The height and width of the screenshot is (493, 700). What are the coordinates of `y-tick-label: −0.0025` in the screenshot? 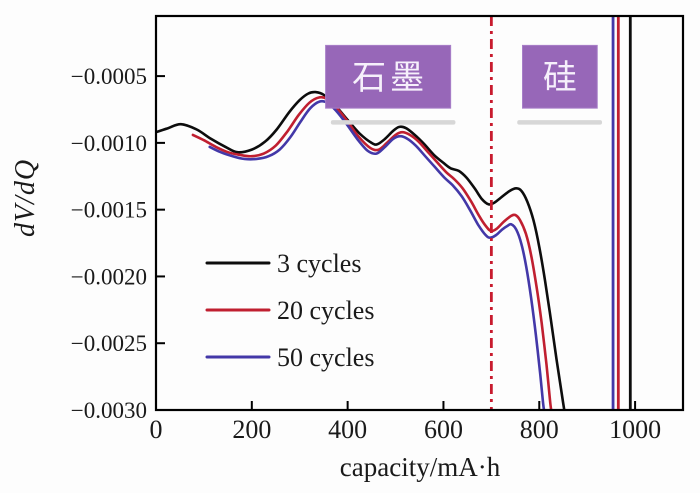 It's located at (109, 343).